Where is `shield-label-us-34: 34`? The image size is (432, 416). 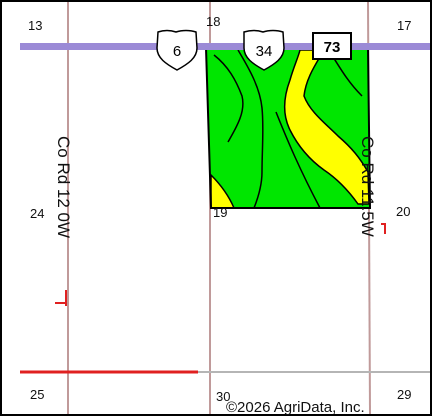
shield-label-us-34: 34 is located at coordinates (264, 51).